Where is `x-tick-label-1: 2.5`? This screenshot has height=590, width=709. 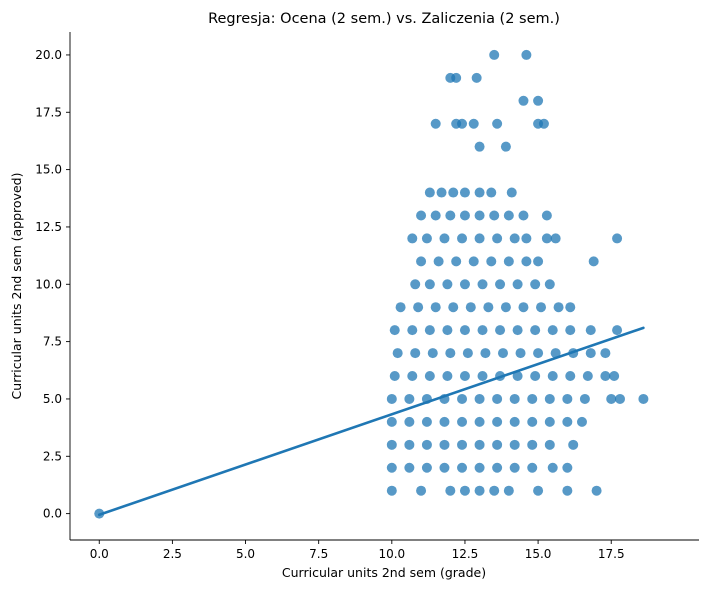
x-tick-label-1: 2.5 is located at coordinates (172, 554).